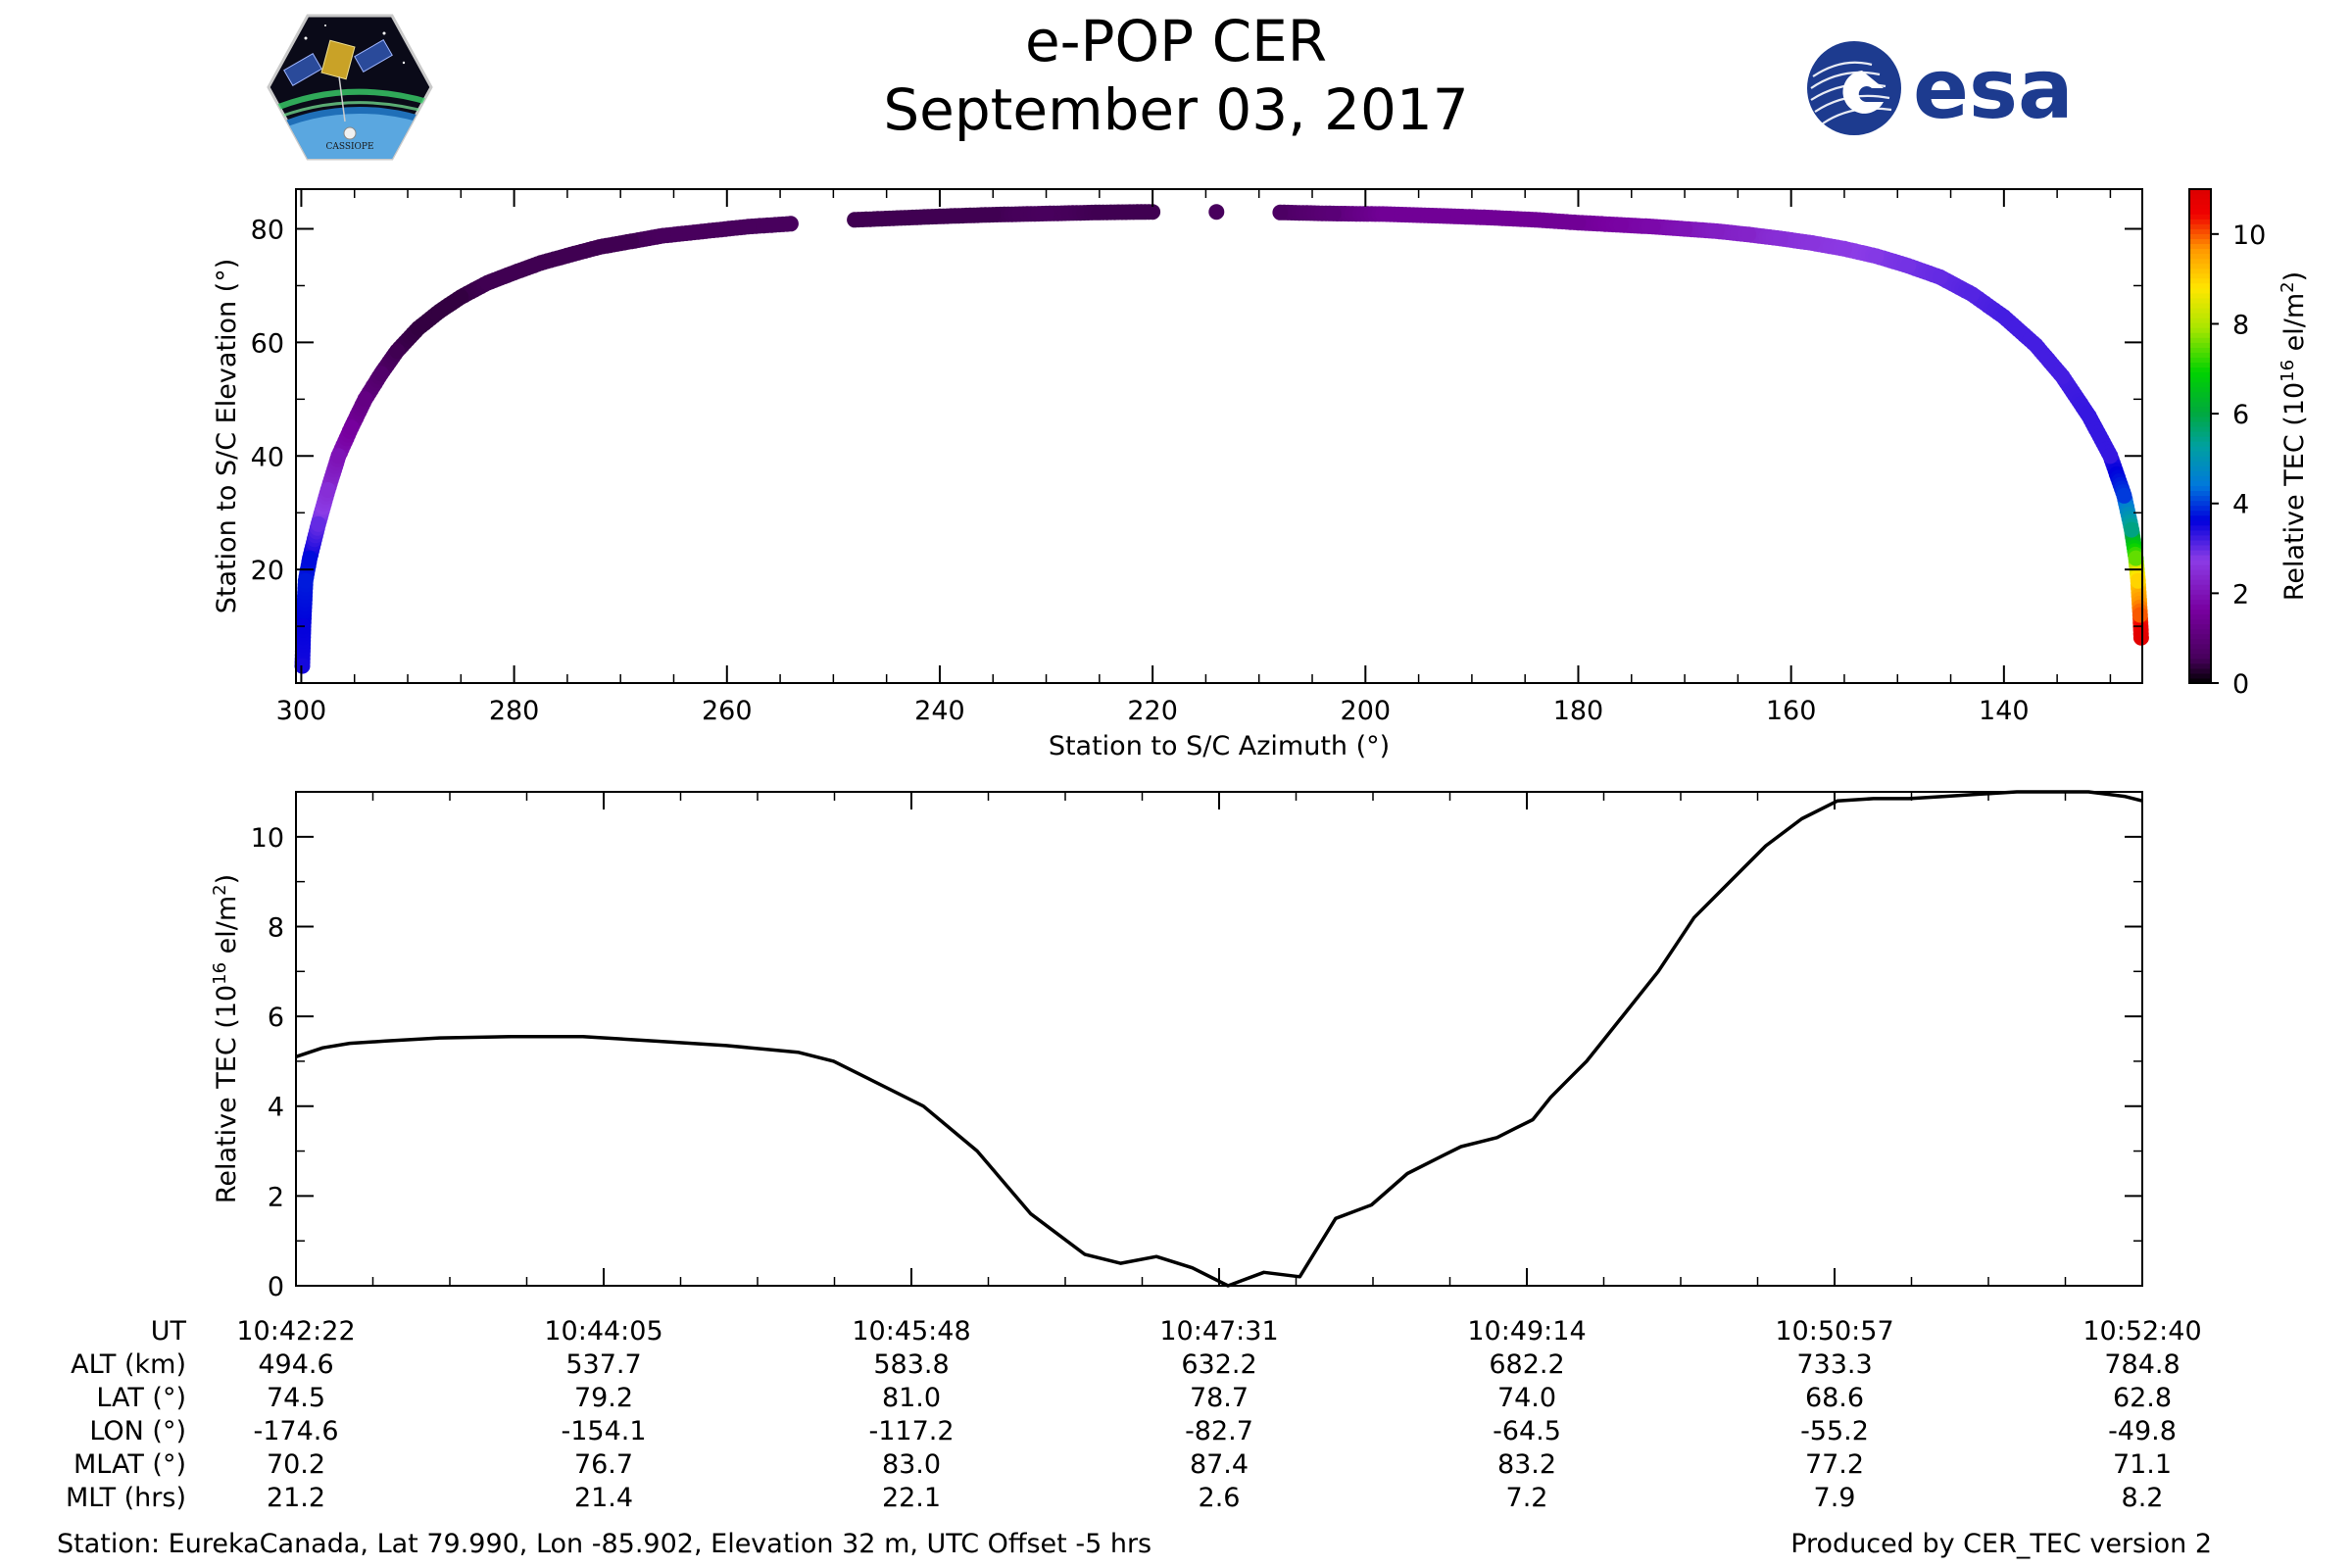  What do you see at coordinates (168, 1331) in the screenshot?
I see `info-row-label: UT` at bounding box center [168, 1331].